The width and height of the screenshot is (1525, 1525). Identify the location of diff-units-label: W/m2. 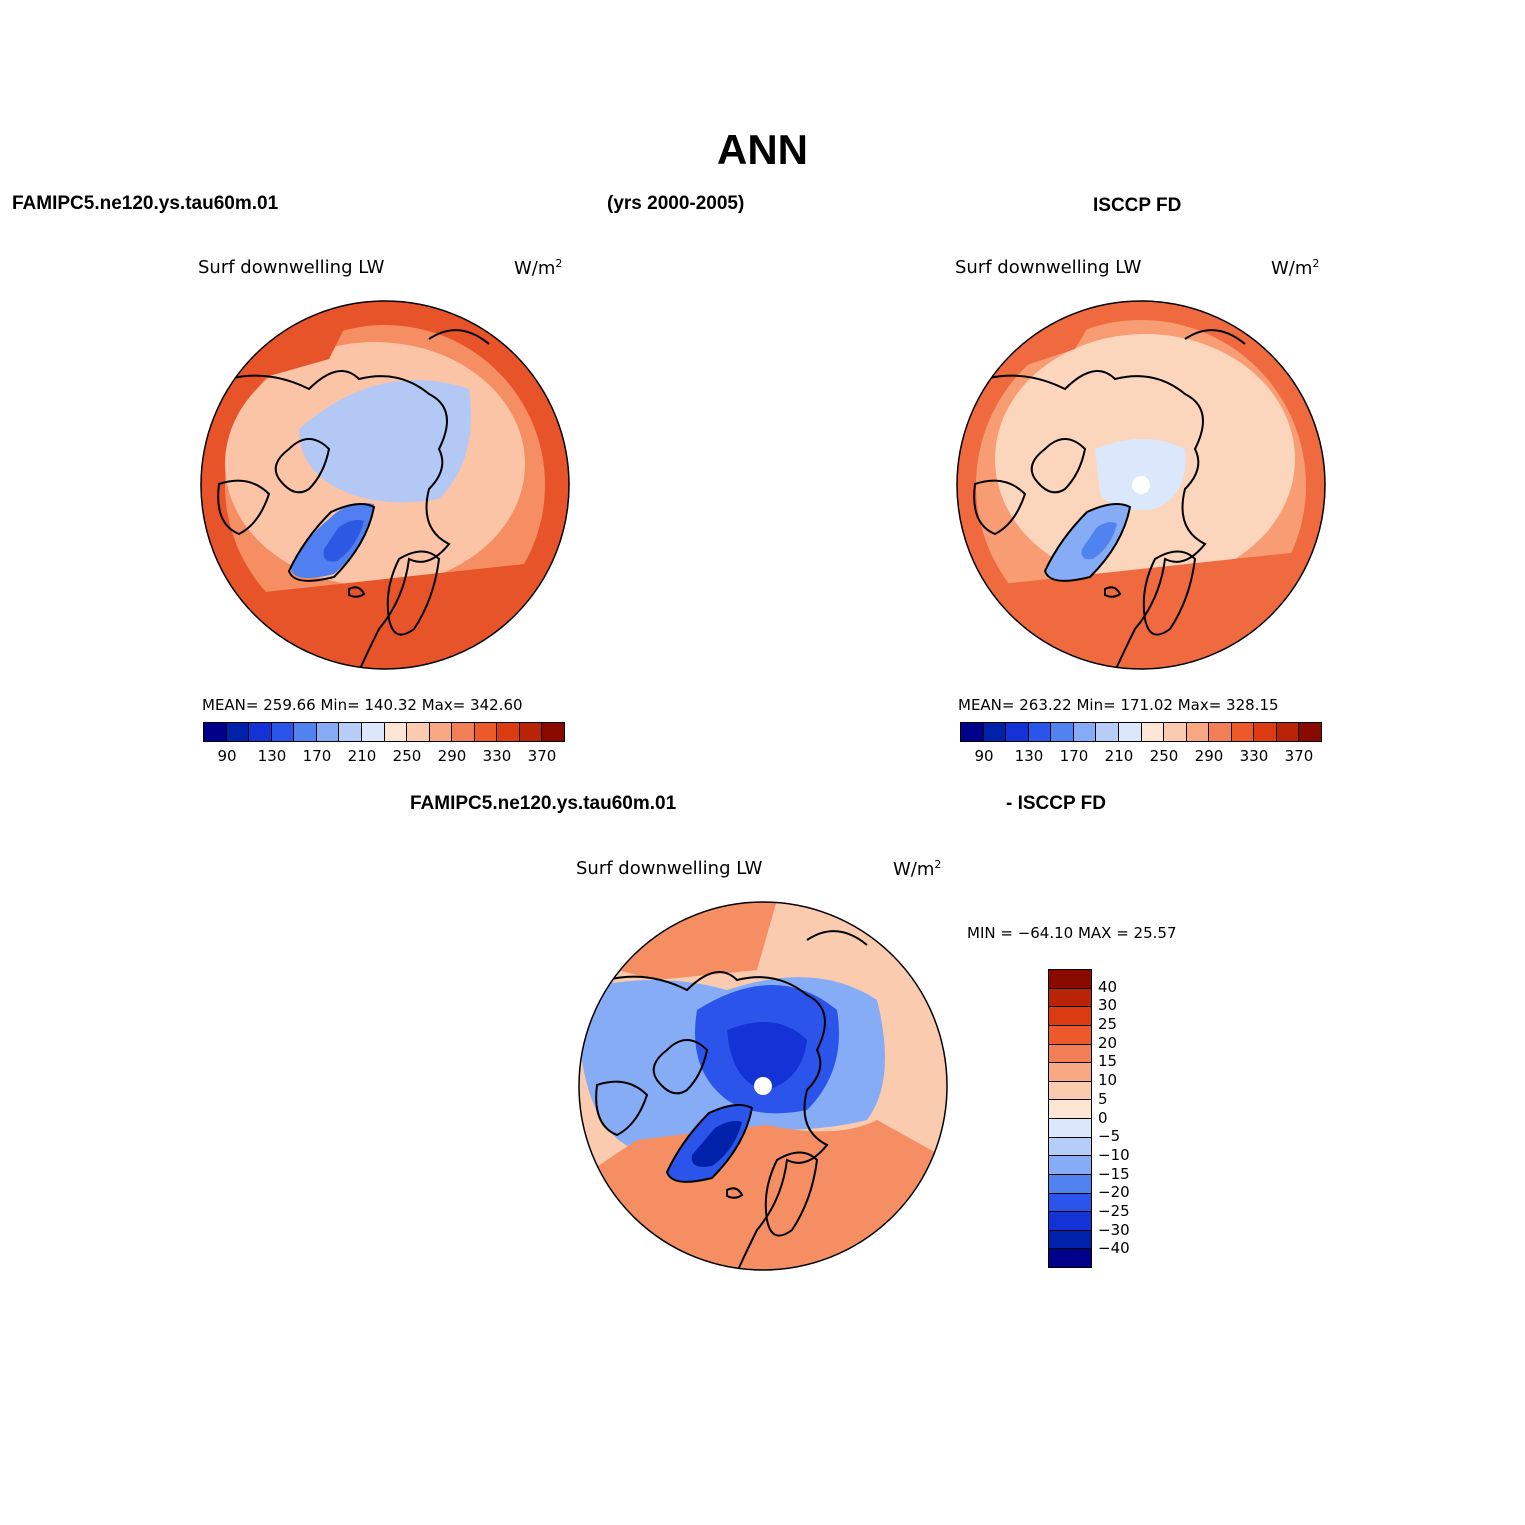
(917, 869).